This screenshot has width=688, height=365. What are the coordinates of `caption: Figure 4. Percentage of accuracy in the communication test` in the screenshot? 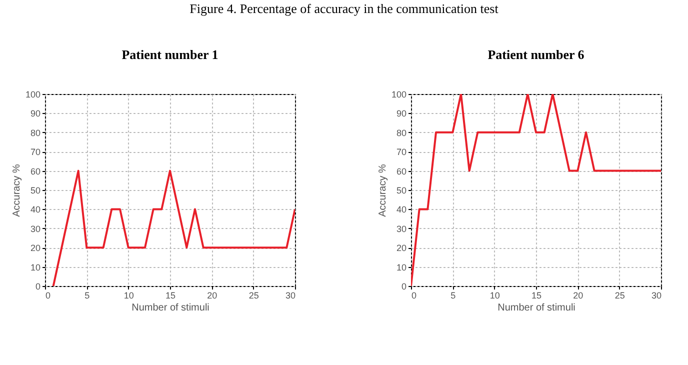 It's located at (344, 9).